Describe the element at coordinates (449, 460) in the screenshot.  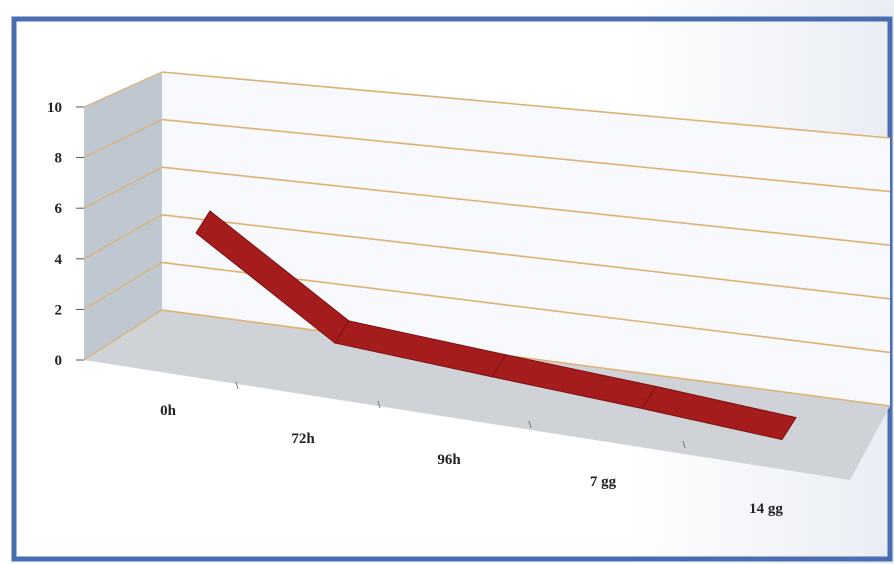
I see `x-category-label: 96h` at that location.